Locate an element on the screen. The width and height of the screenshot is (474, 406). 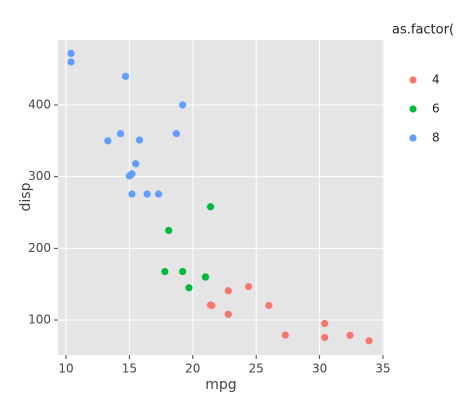
y-tick-label: 400 is located at coordinates (39, 105).